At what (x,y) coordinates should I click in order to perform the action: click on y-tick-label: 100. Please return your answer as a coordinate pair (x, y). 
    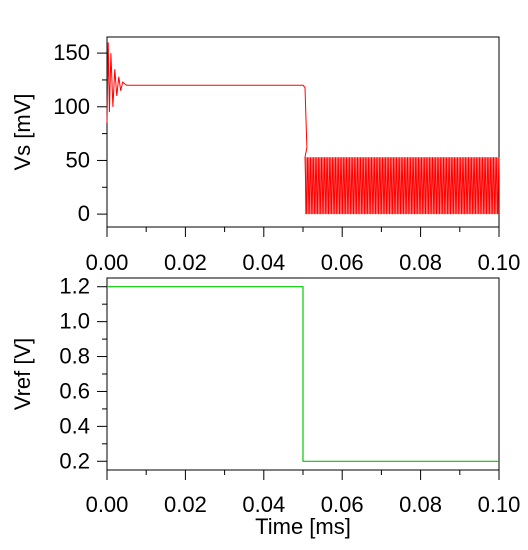
    Looking at the image, I should click on (71, 106).